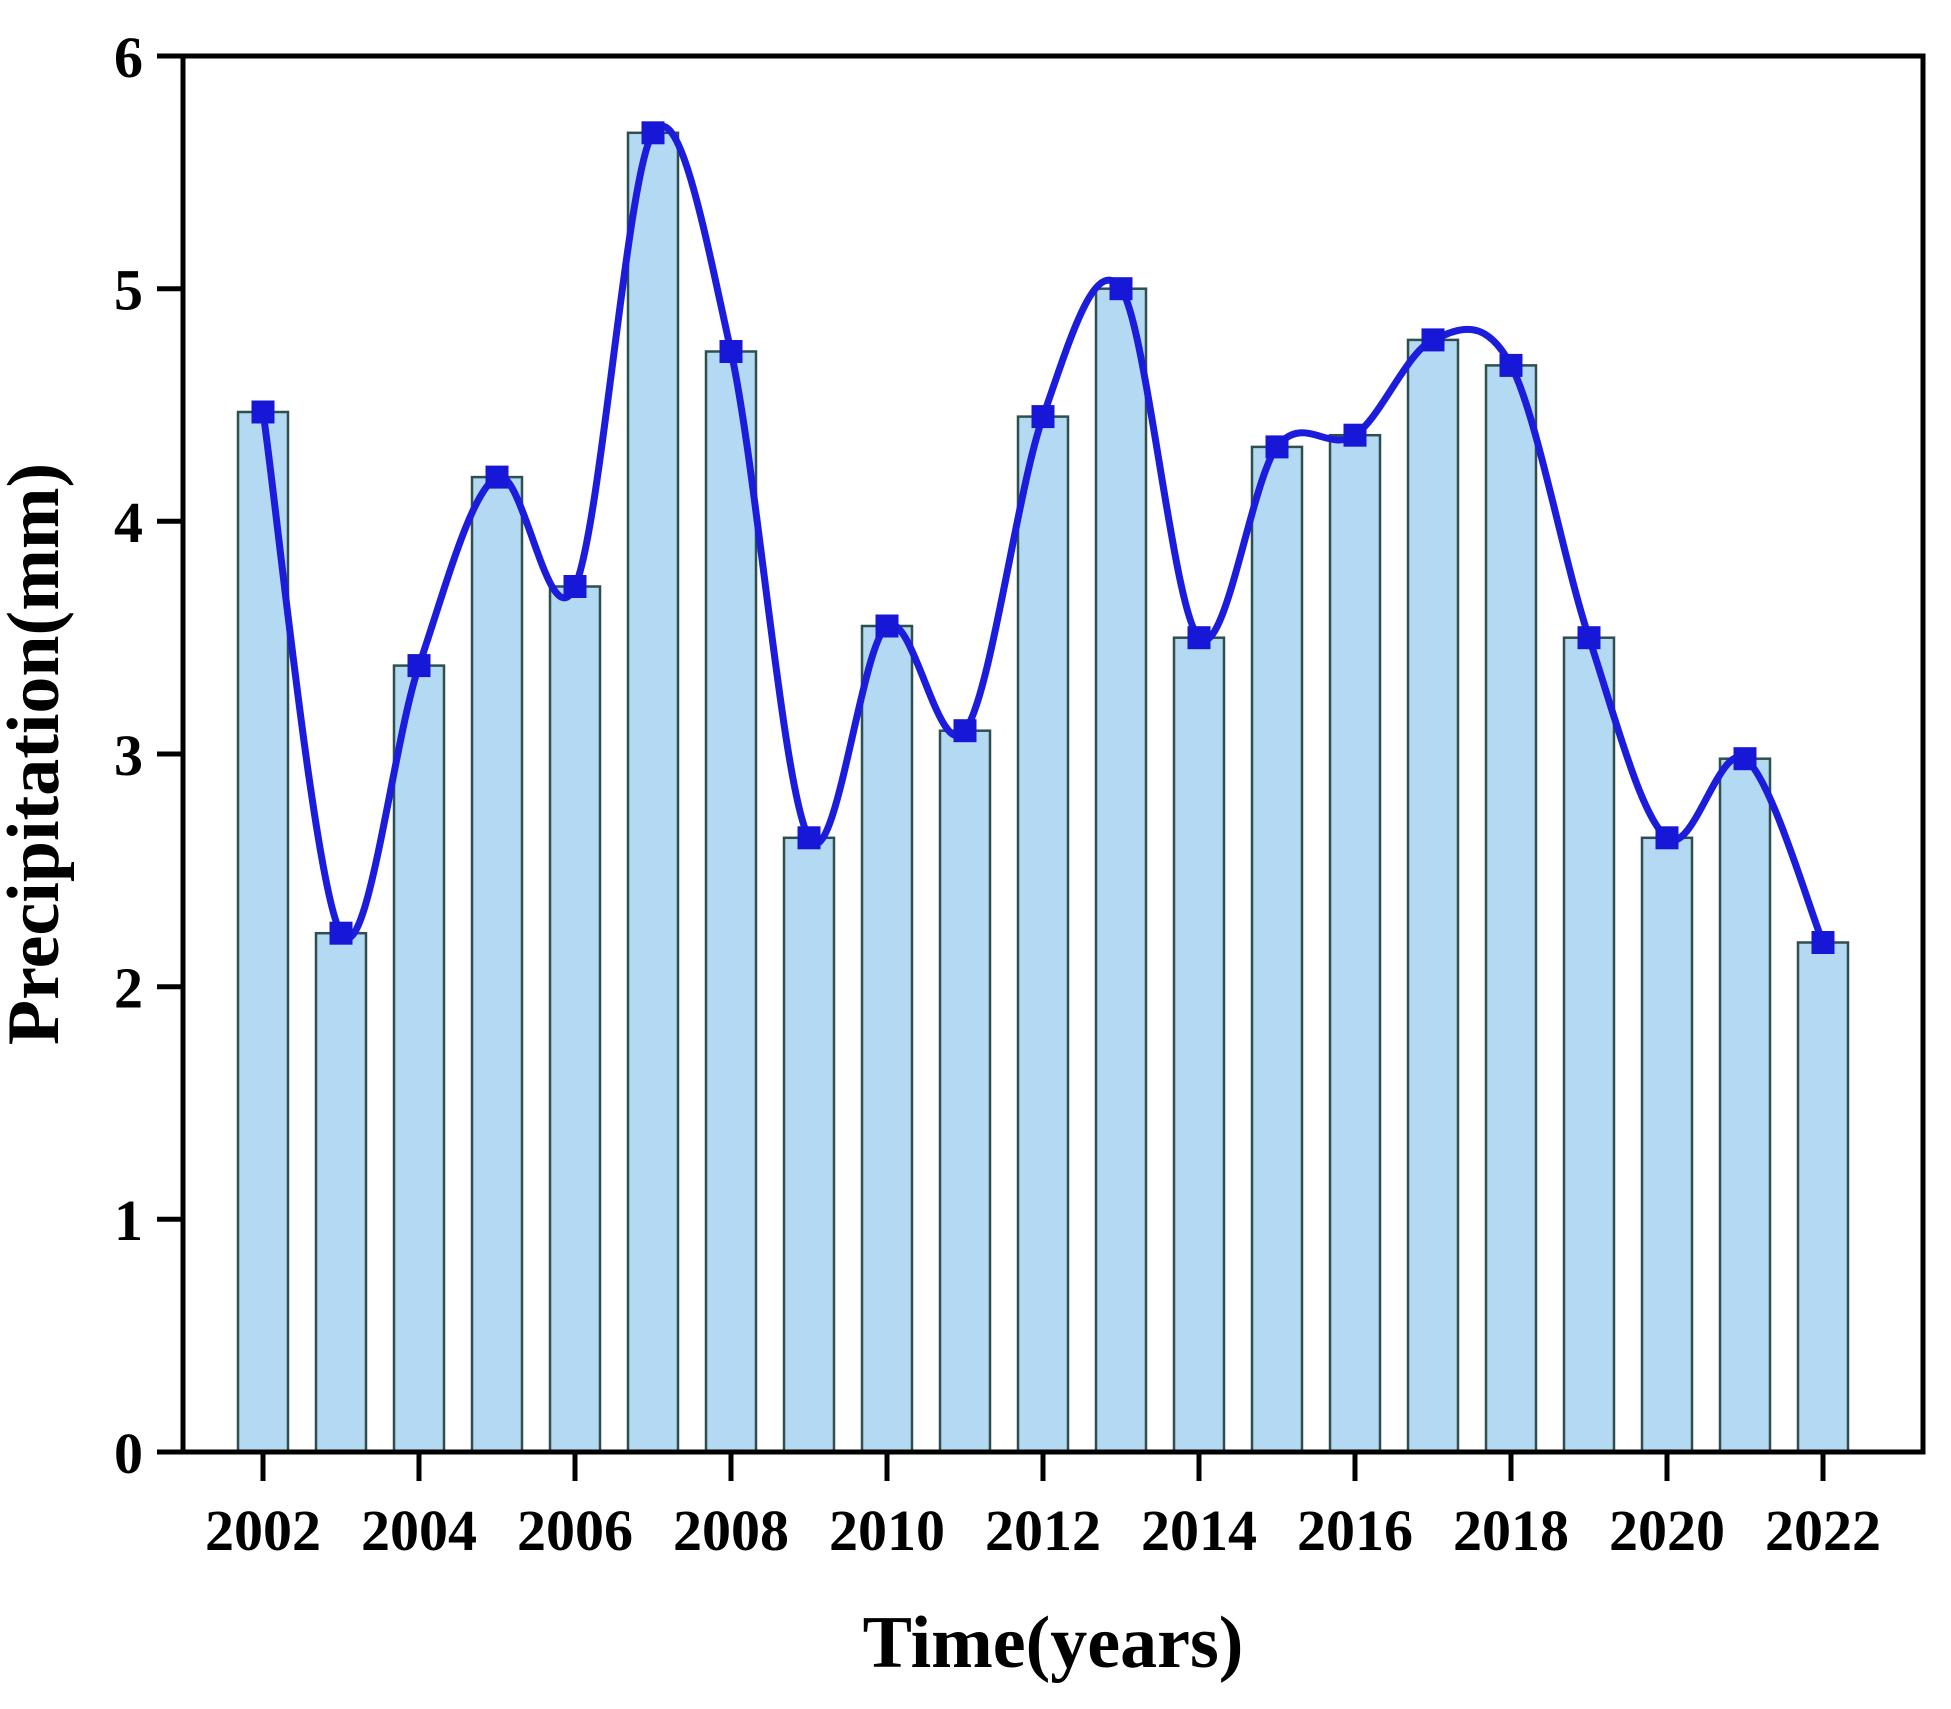 The height and width of the screenshot is (1709, 1951). What do you see at coordinates (575, 1019) in the screenshot?
I see `bar-2006` at bounding box center [575, 1019].